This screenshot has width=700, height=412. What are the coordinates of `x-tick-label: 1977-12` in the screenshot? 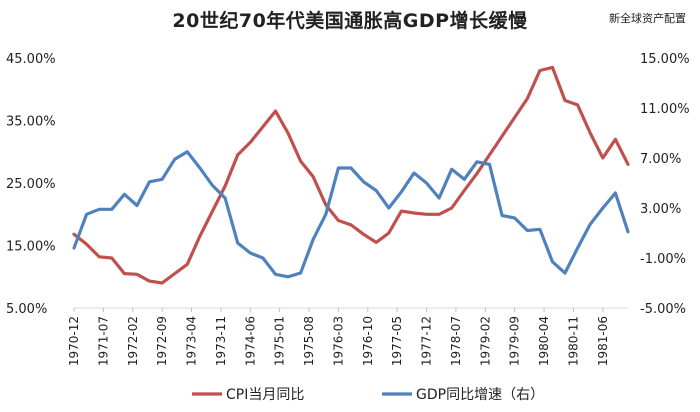 It's located at (427, 341).